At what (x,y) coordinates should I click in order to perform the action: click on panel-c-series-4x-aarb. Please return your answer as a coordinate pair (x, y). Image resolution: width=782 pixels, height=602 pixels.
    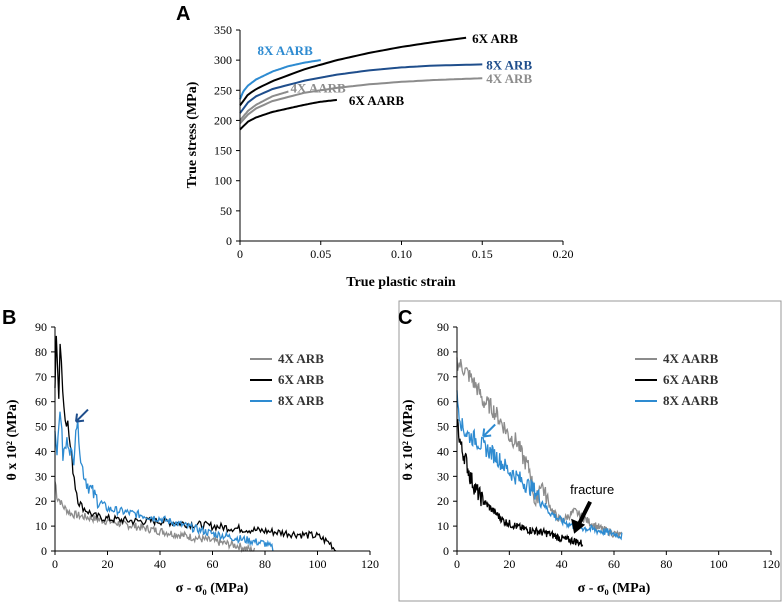
    Looking at the image, I should click on (539, 448).